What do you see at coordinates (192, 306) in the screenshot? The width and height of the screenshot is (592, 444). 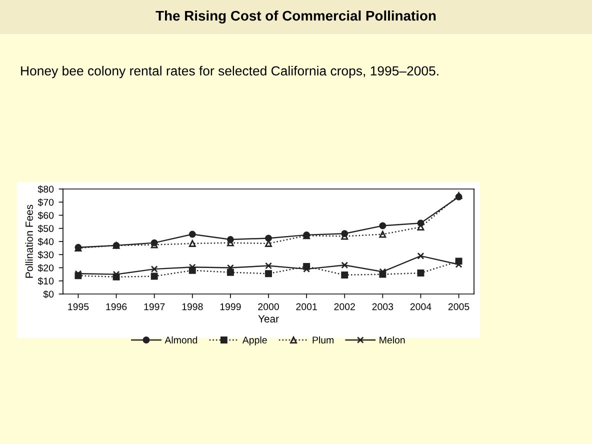 I see `x-tick-label: 1998` at bounding box center [192, 306].